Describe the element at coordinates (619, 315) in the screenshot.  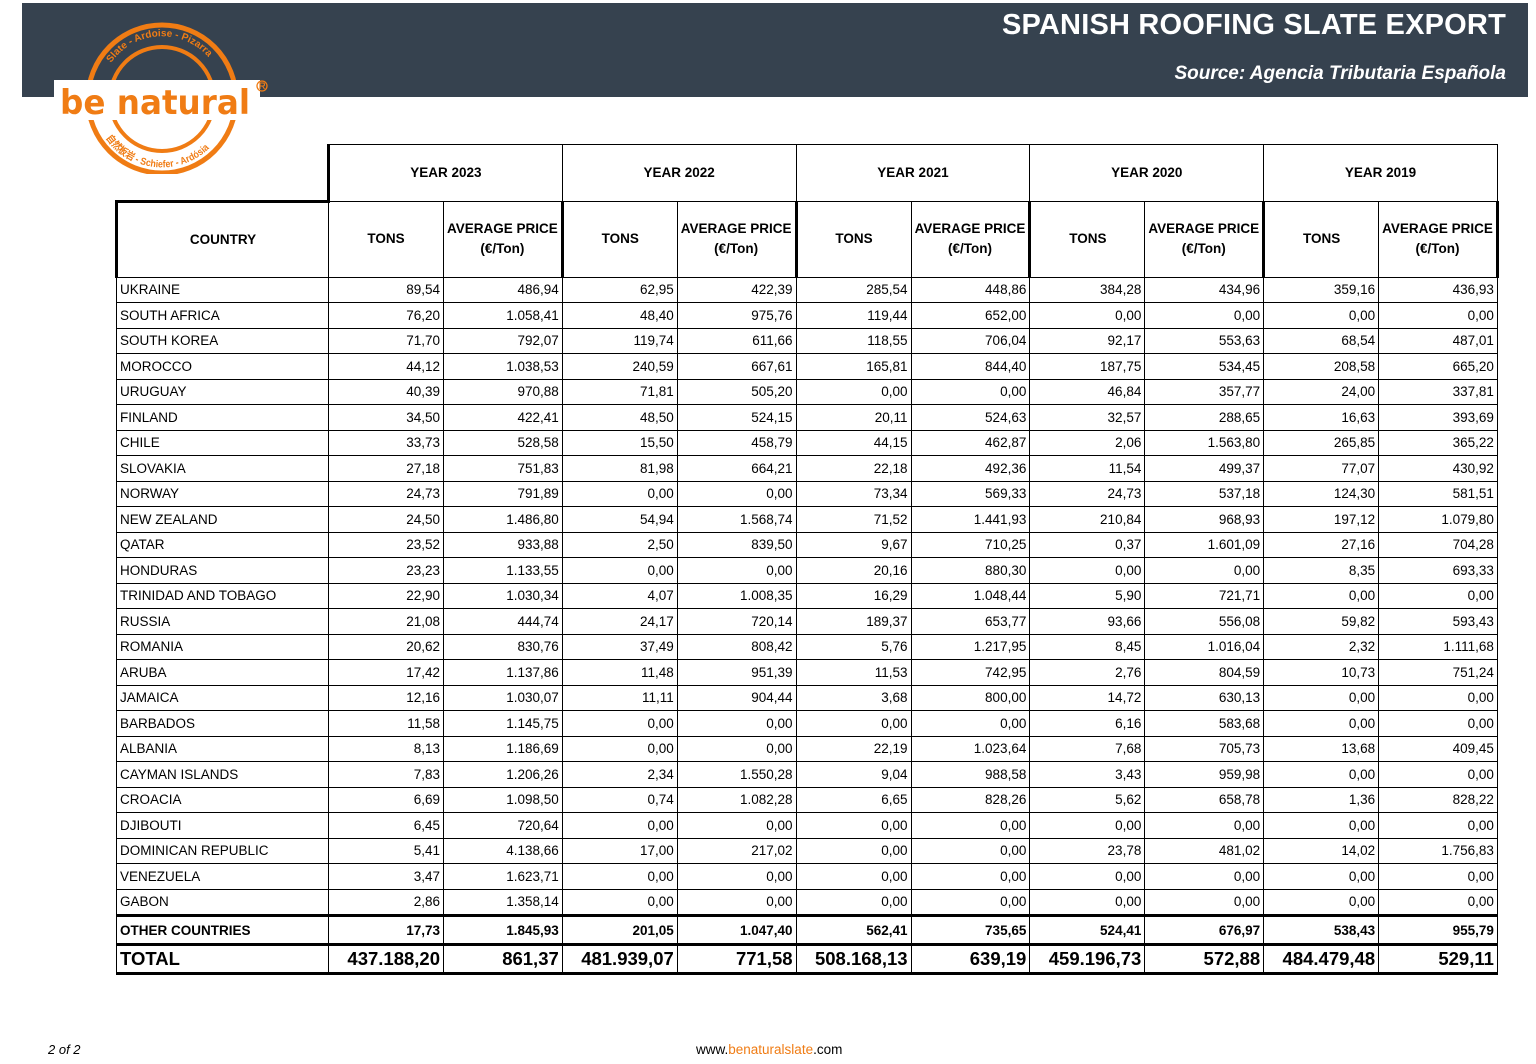
I see `tons-cell: 48,40` at that location.